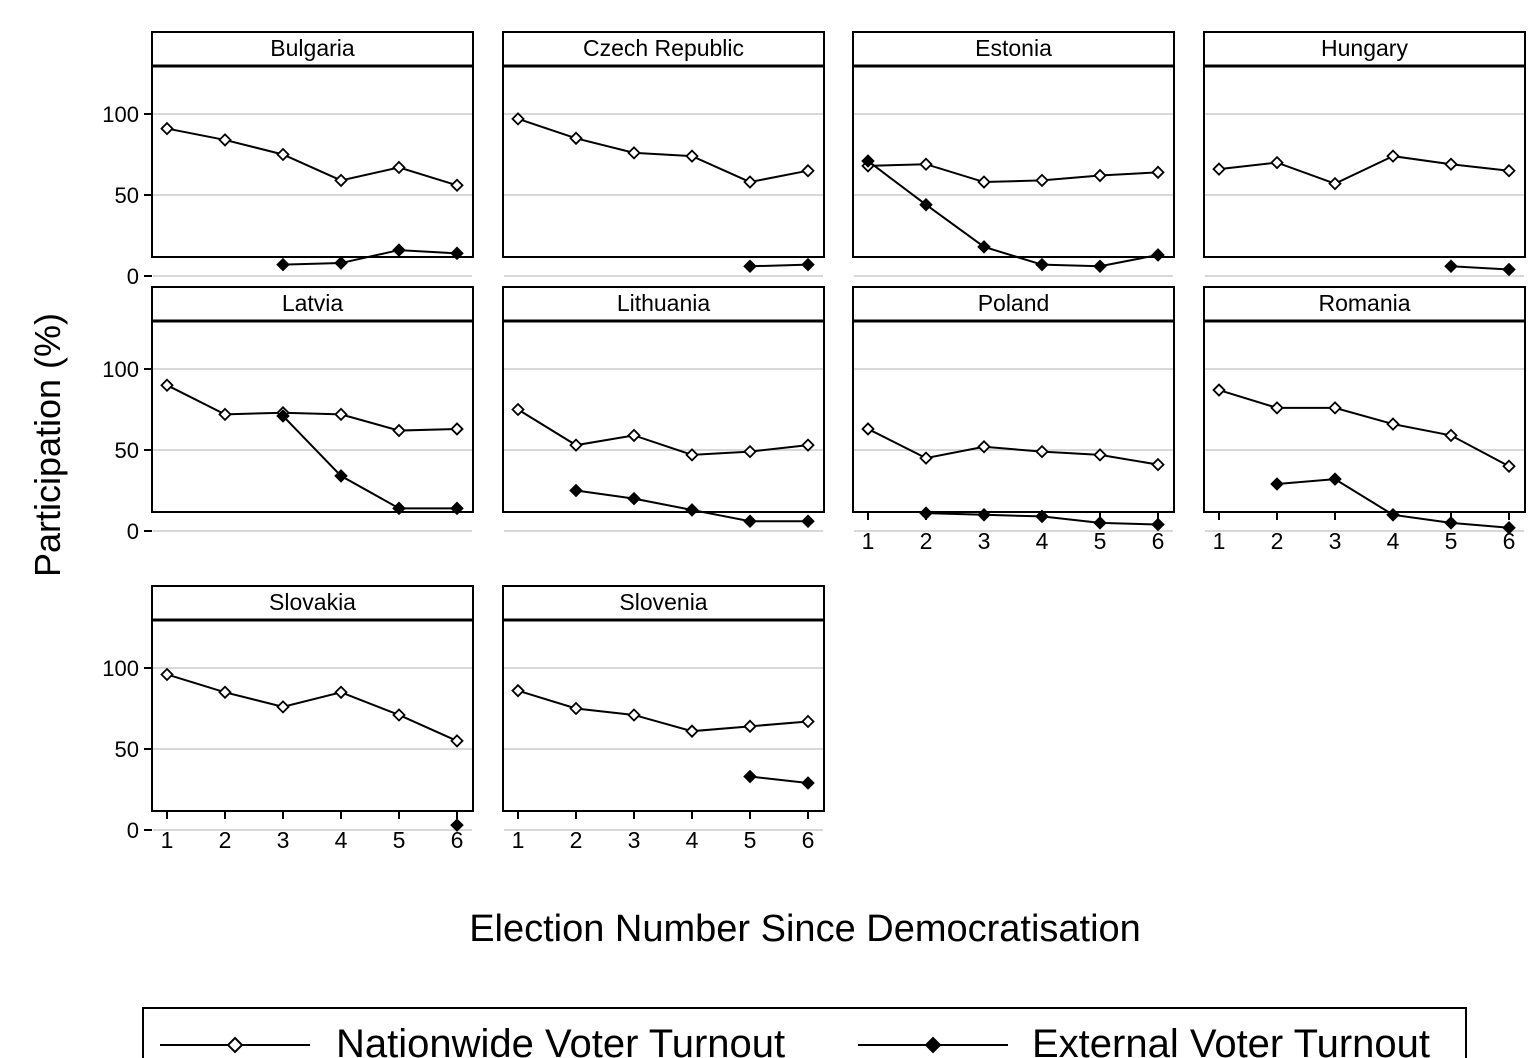 The image size is (1535, 1058). What do you see at coordinates (47, 445) in the screenshot?
I see `y-axis-title: Participation (%)` at bounding box center [47, 445].